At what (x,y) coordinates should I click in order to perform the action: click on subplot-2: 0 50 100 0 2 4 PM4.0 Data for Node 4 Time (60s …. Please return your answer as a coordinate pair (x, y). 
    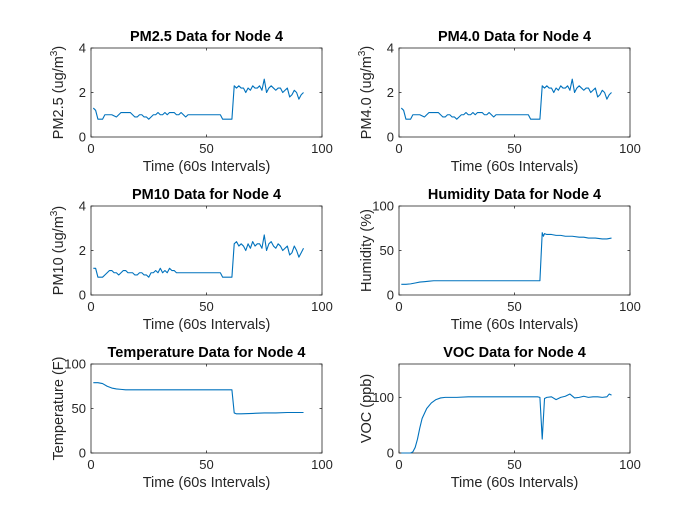
    Looking at the image, I should click on (499, 102).